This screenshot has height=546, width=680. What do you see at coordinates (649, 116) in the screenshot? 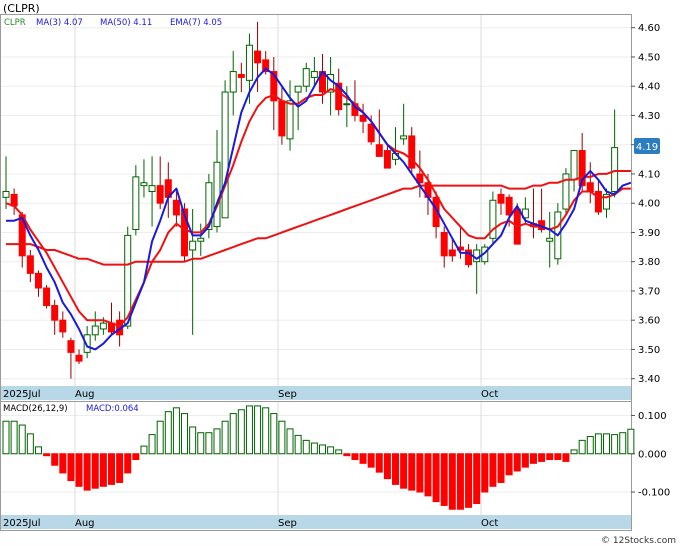
I see `price-tick-label: 4.30` at bounding box center [649, 116].